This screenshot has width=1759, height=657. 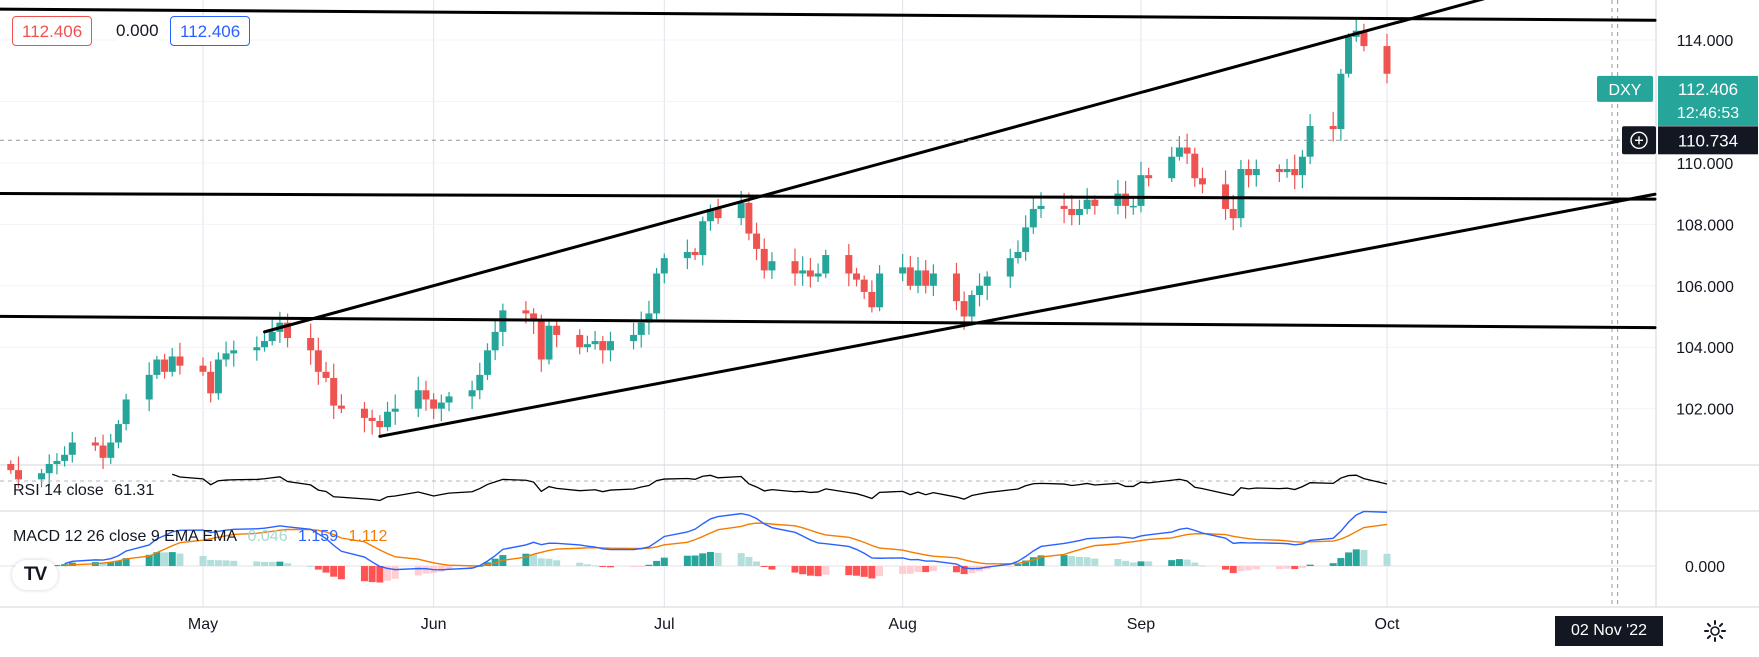 What do you see at coordinates (1715, 631) in the screenshot?
I see `settings-gear-icon` at bounding box center [1715, 631].